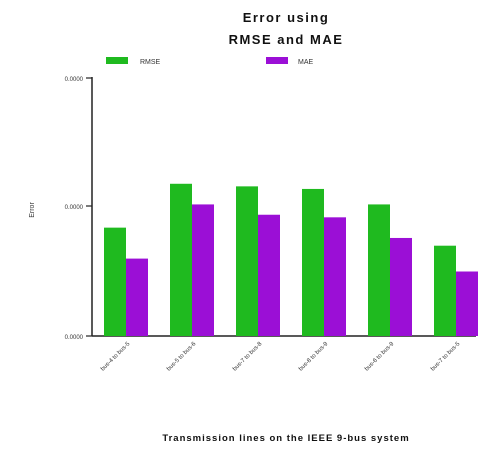 The width and height of the screenshot is (499, 449). What do you see at coordinates (32, 210) in the screenshot?
I see `y-axis-label: Error` at bounding box center [32, 210].